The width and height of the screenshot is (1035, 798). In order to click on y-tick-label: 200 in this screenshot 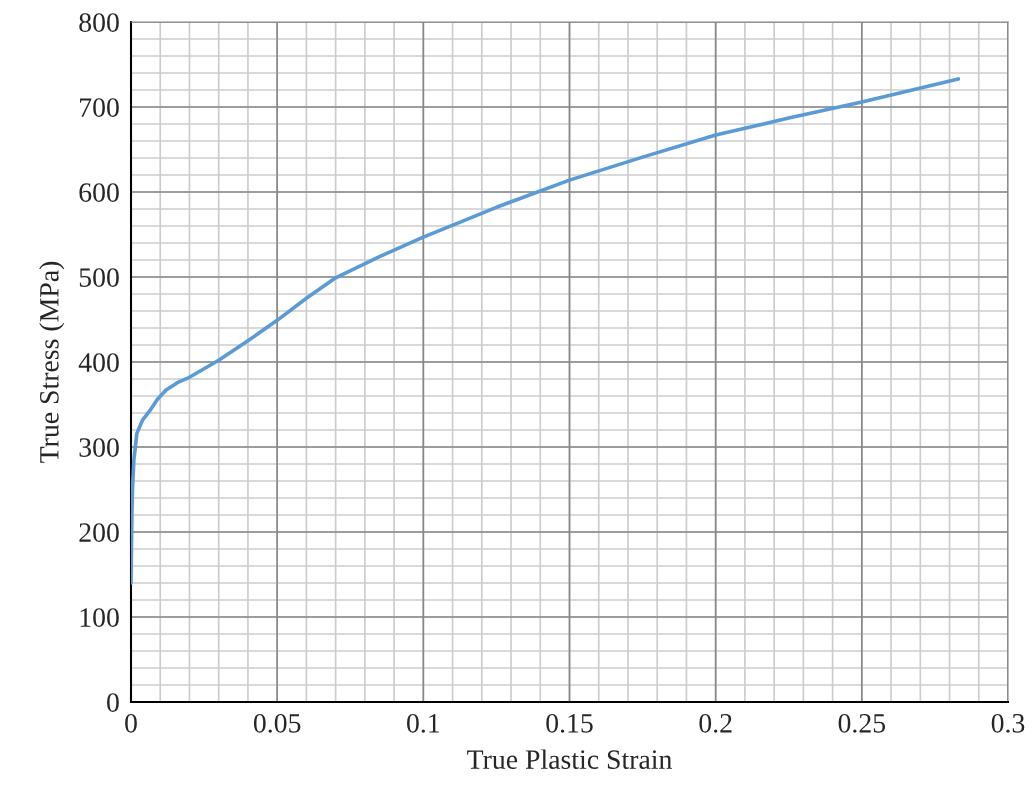, I will do `click(99, 532)`.